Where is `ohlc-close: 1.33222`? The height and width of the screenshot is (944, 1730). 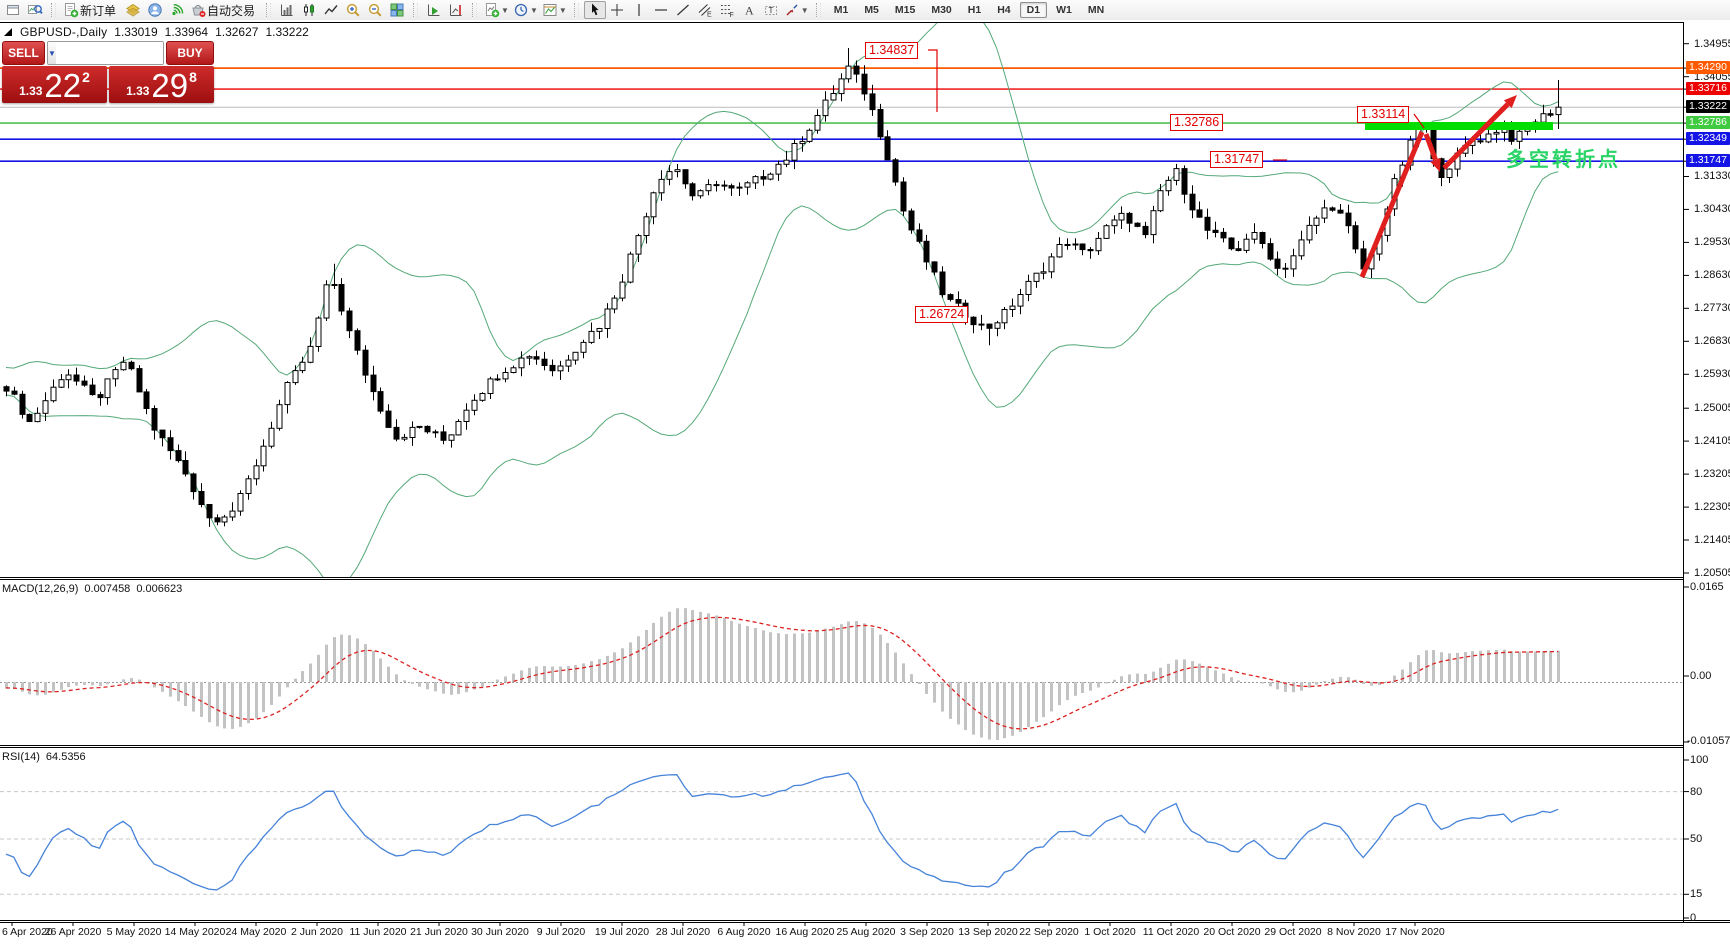
ohlc-close: 1.33222 is located at coordinates (287, 32).